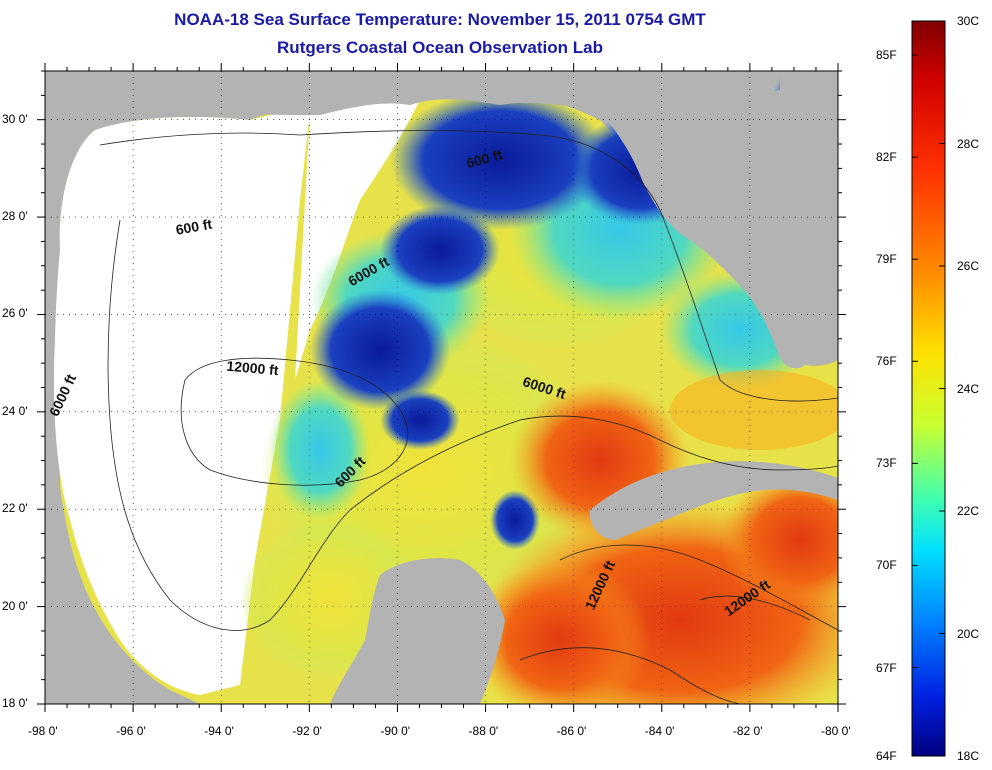  Describe the element at coordinates (719, 220) in the screenshot. I see `florida-land` at that location.